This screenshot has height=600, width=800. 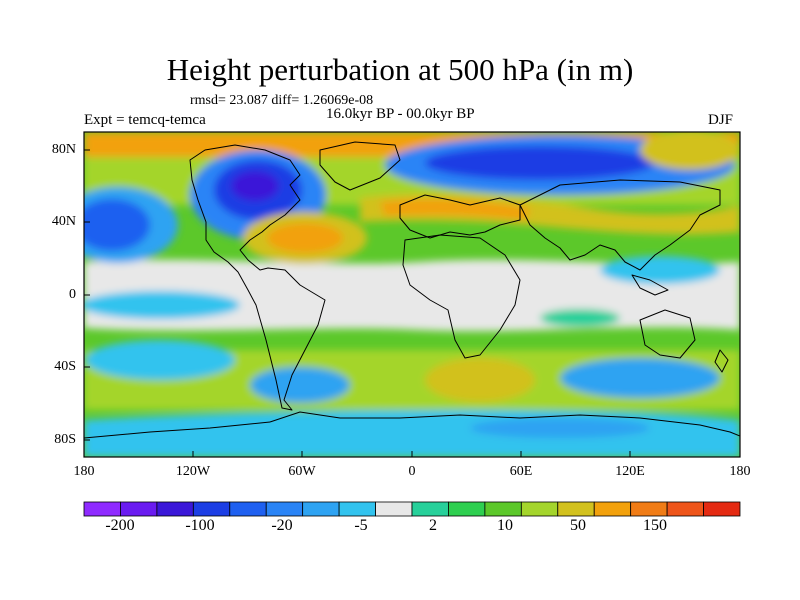 What do you see at coordinates (461, 296) in the screenshot?
I see `africa-coast` at bounding box center [461, 296].